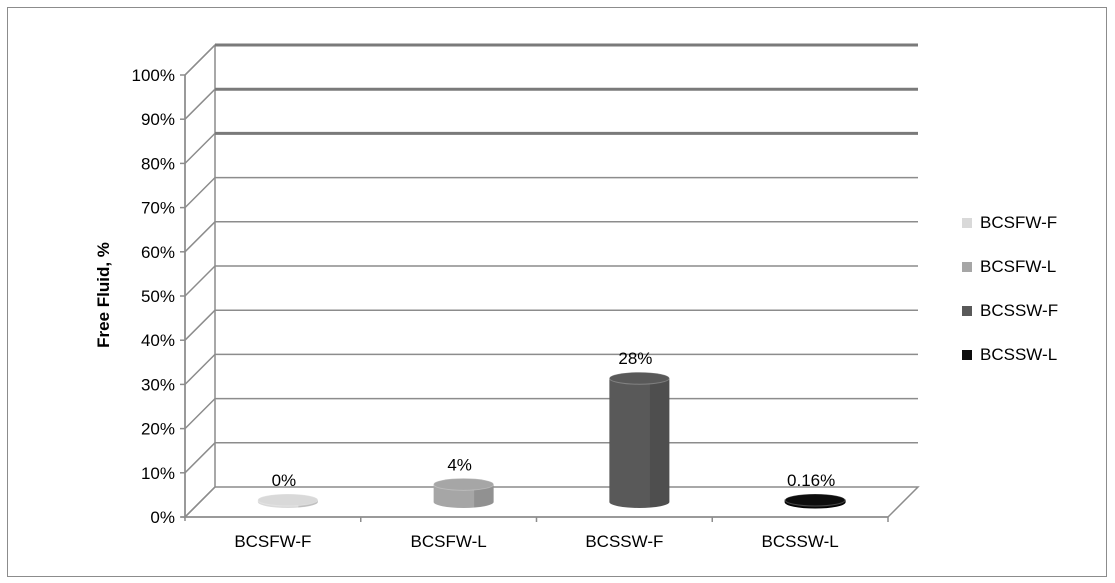 This screenshot has height=583, width=1115. I want to click on data-label: 0%, so click(284, 480).